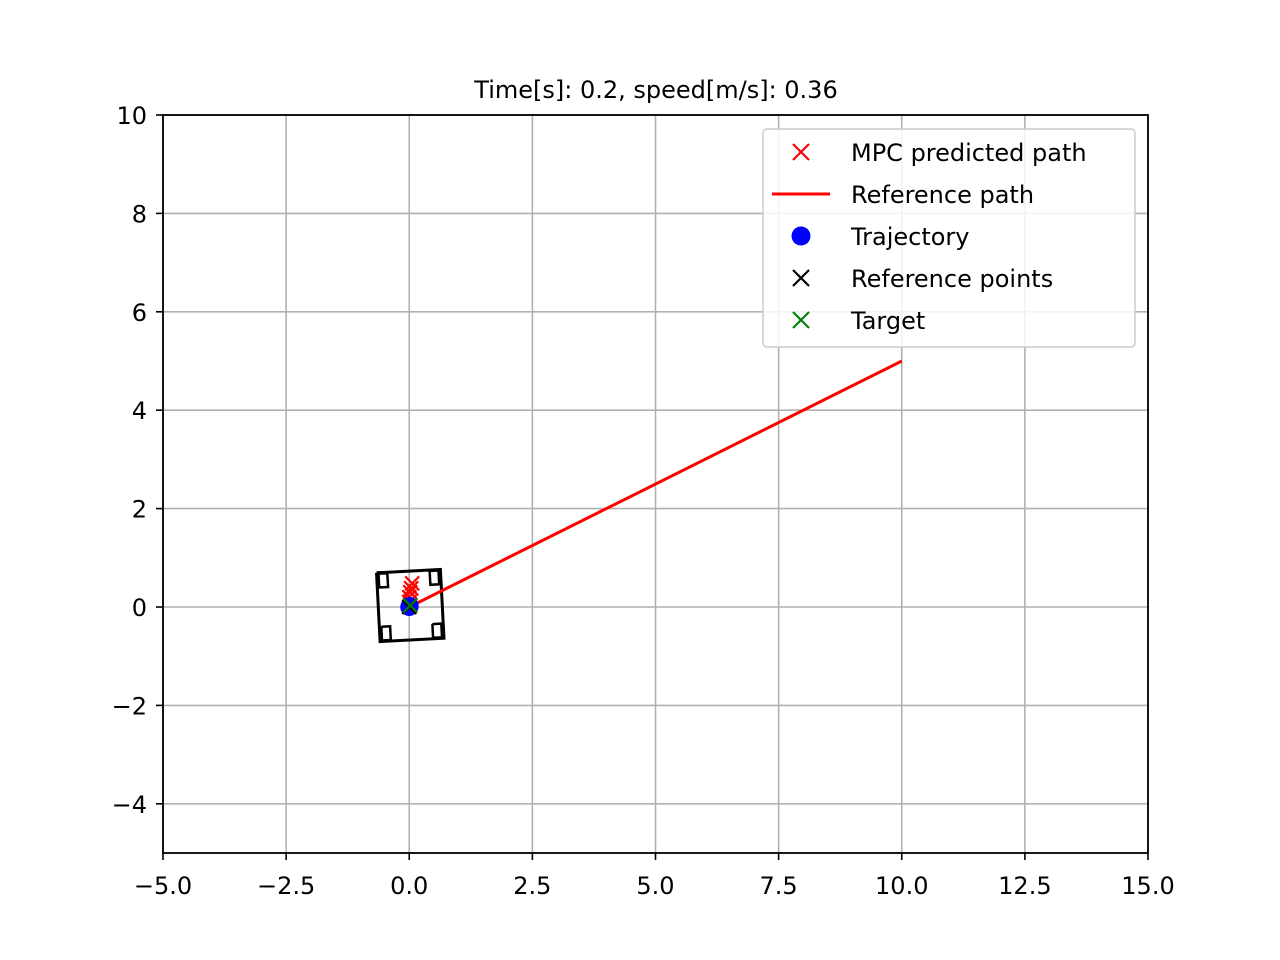 The height and width of the screenshot is (960, 1280). I want to click on x-tick-label: 10.0, so click(901, 886).